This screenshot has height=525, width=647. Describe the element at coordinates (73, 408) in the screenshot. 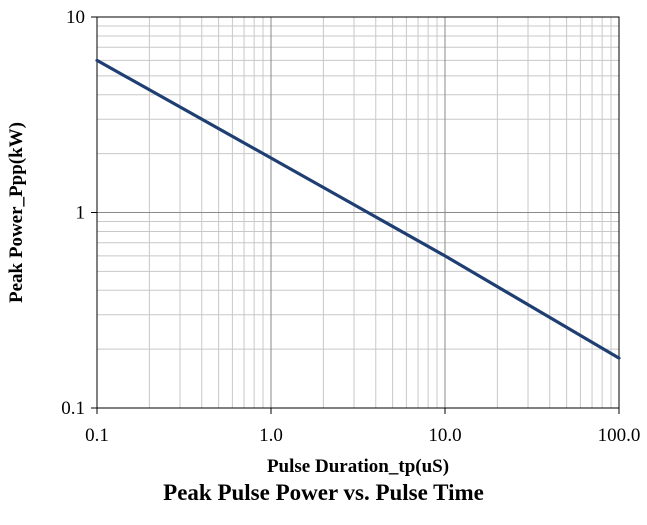

I see `y-tick-label: 0.1` at that location.